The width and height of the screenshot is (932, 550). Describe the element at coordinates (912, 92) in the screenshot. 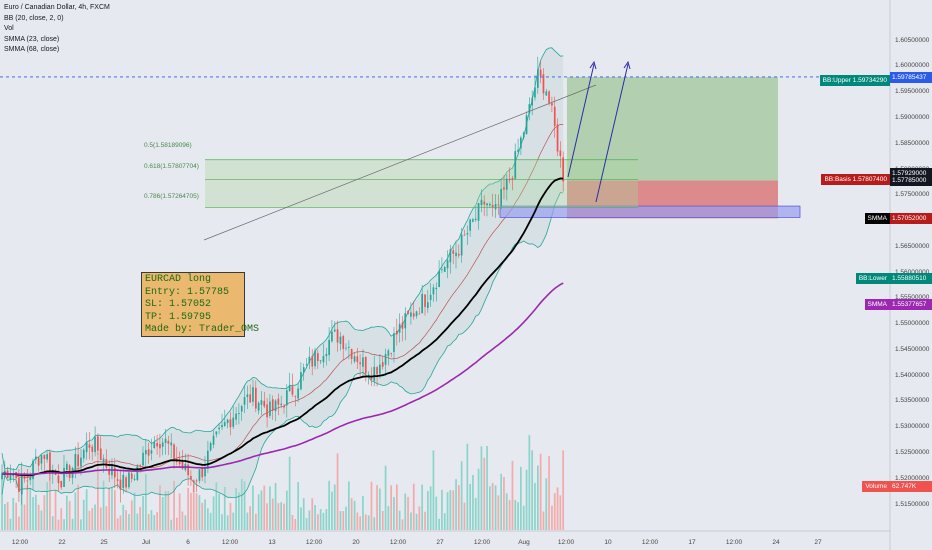

I see `y-tick-label: 1.59500000` at that location.